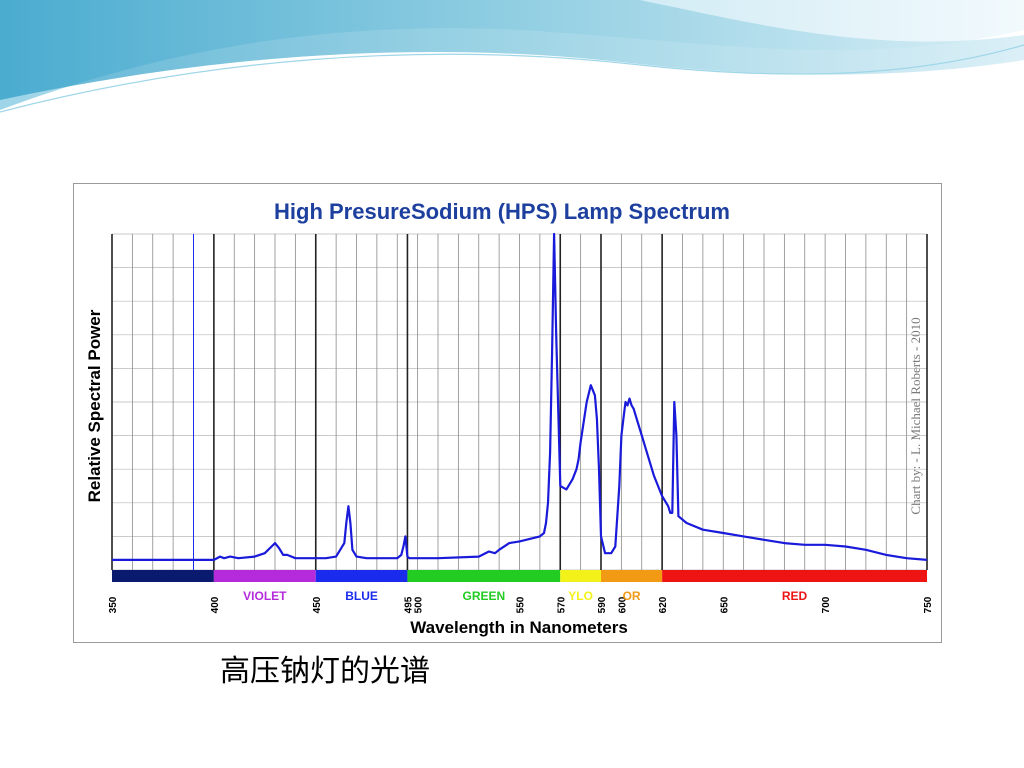 The height and width of the screenshot is (768, 1024). Describe the element at coordinates (915, 415) in the screenshot. I see `chart-credit: Chart by: - L. Michael Roberts - 2010` at that location.